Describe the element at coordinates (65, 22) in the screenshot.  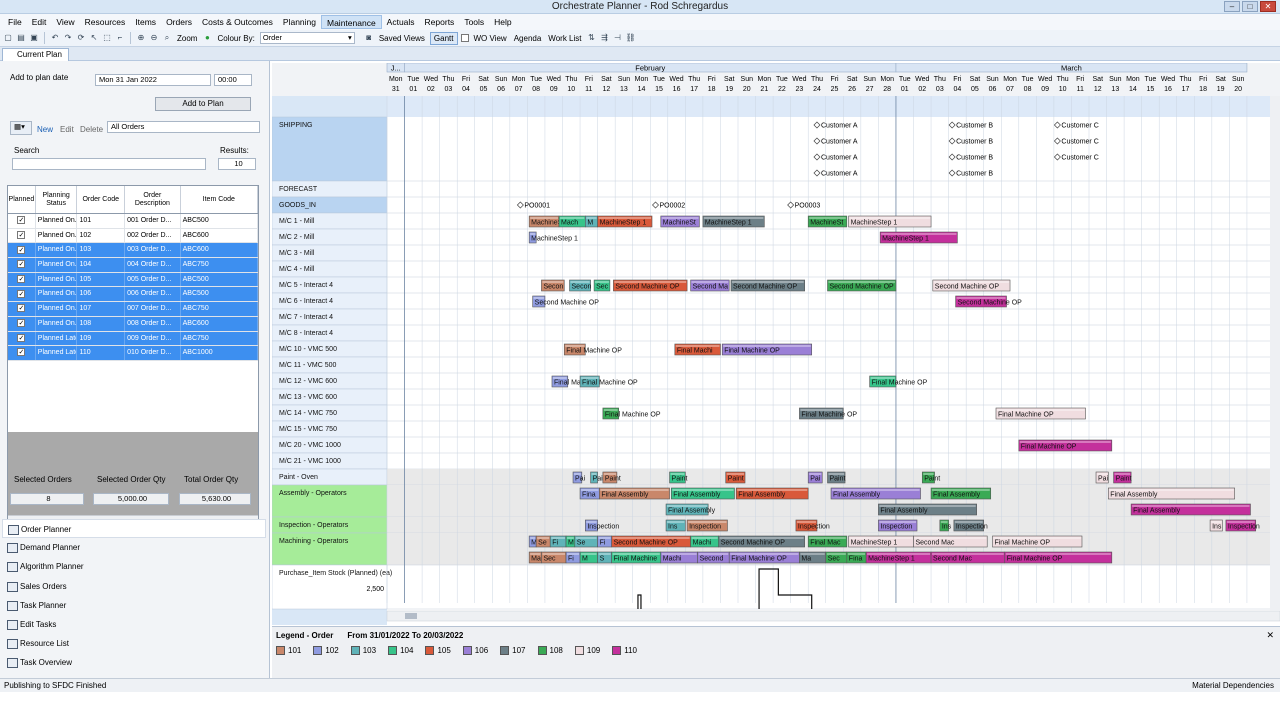
I see `menu-view: View` at that location.